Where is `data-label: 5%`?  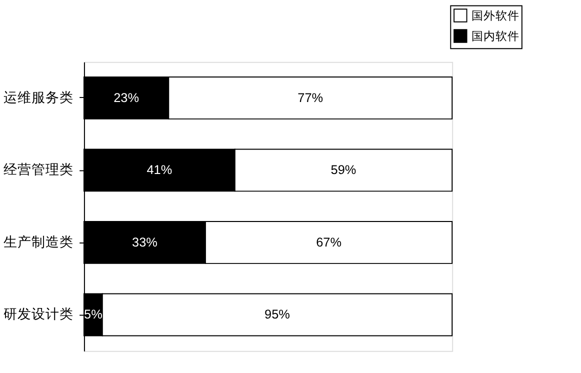 data-label: 5% is located at coordinates (93, 315).